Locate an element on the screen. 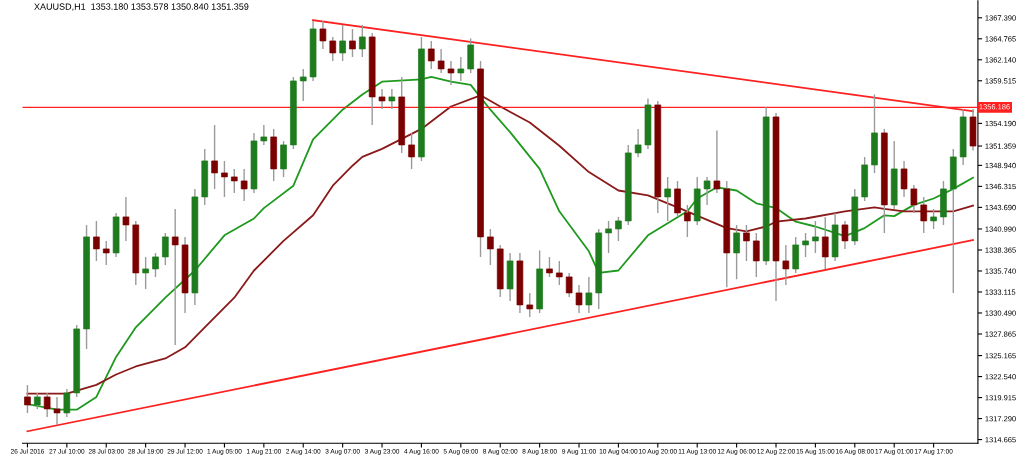 The image size is (1024, 457). chart-title: XAUUSD,H1 1353.180 1353.578 1350.840 1351.359 is located at coordinates (141, 7).